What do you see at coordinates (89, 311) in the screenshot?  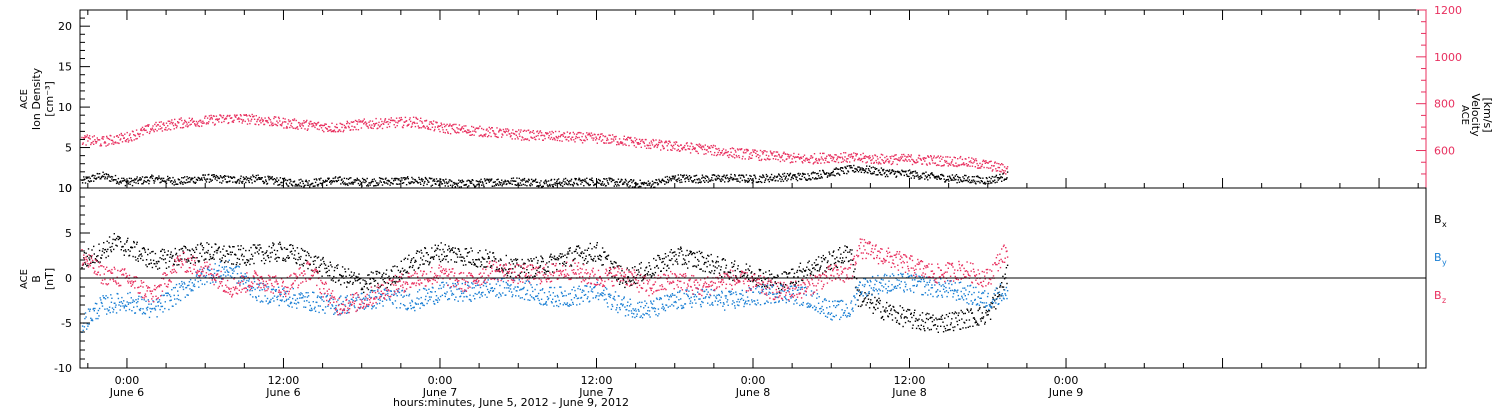 I see `by-series-point` at bounding box center [89, 311].